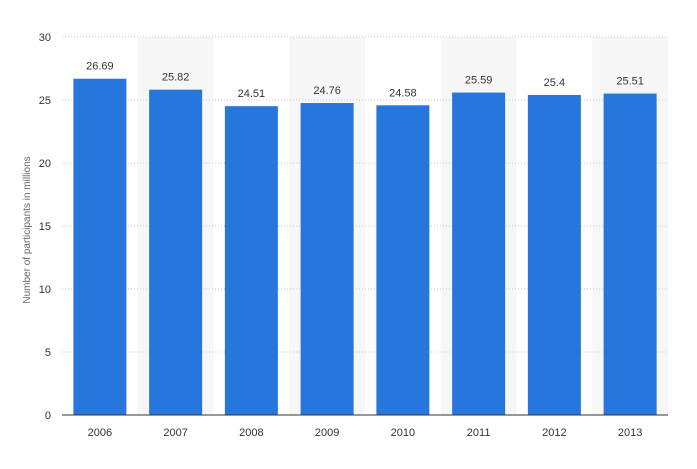  I want to click on x-tick-label: 2007, so click(175, 433).